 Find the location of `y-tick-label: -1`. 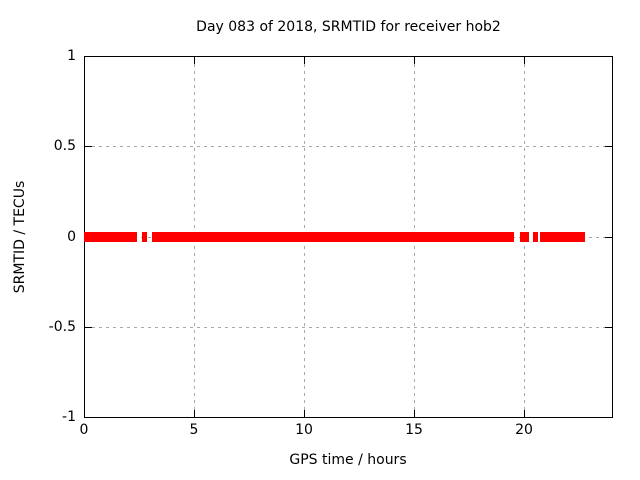

y-tick-label: -1 is located at coordinates (69, 417).